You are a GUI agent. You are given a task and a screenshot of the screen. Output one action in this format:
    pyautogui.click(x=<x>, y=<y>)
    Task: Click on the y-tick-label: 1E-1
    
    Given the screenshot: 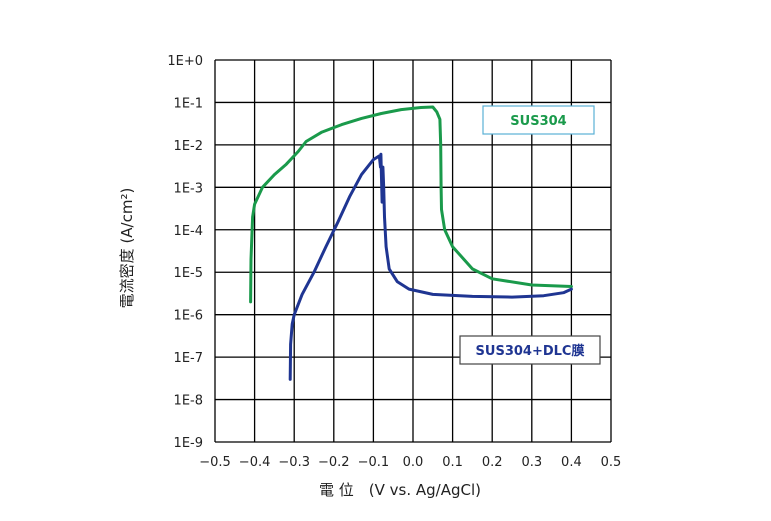 What is the action you would take?
    pyautogui.click(x=188, y=103)
    